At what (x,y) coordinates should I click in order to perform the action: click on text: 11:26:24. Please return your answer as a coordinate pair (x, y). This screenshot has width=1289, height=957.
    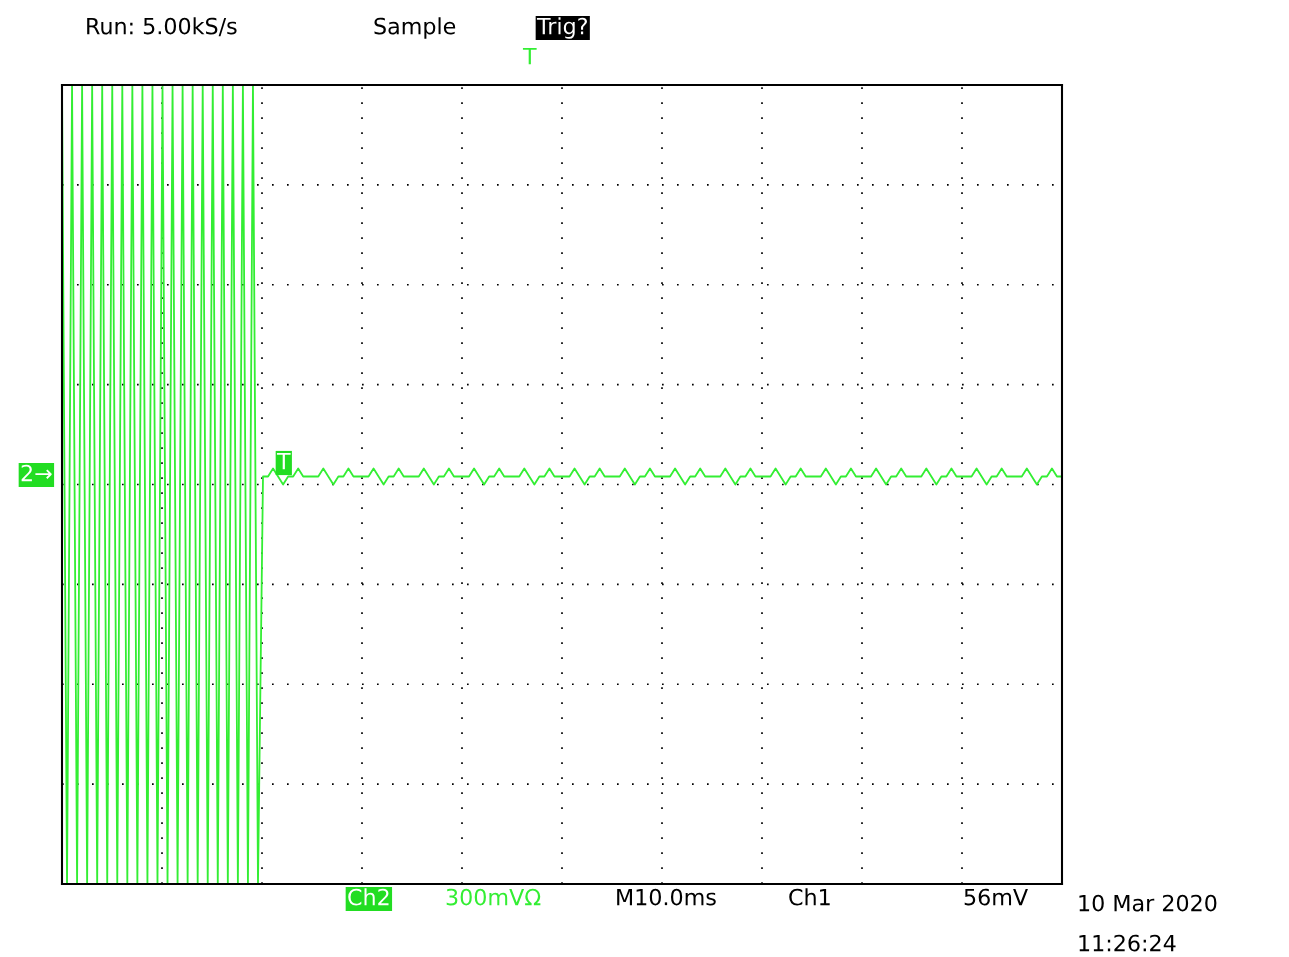
    Looking at the image, I should click on (1127, 943).